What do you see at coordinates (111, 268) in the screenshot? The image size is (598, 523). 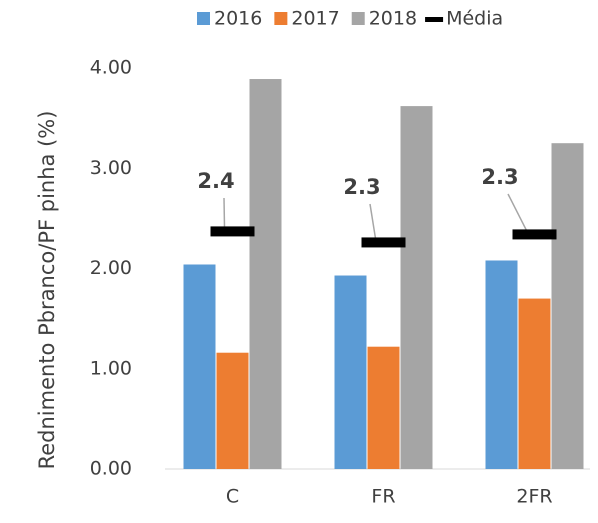 I see `y-tick-label: 2.00` at bounding box center [111, 268].